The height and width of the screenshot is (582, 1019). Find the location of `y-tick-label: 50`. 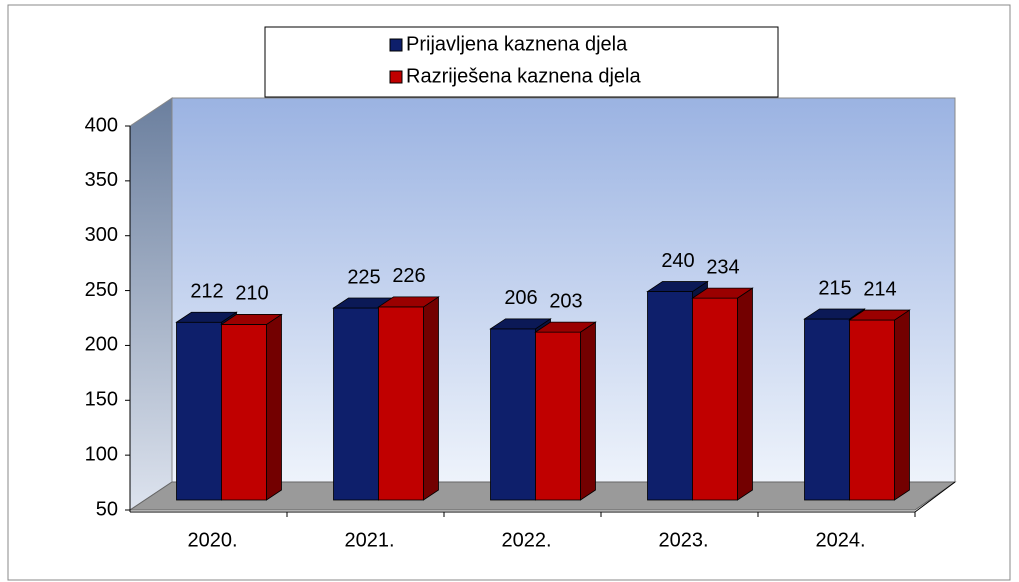

y-tick-label: 50 is located at coordinates (107, 509).